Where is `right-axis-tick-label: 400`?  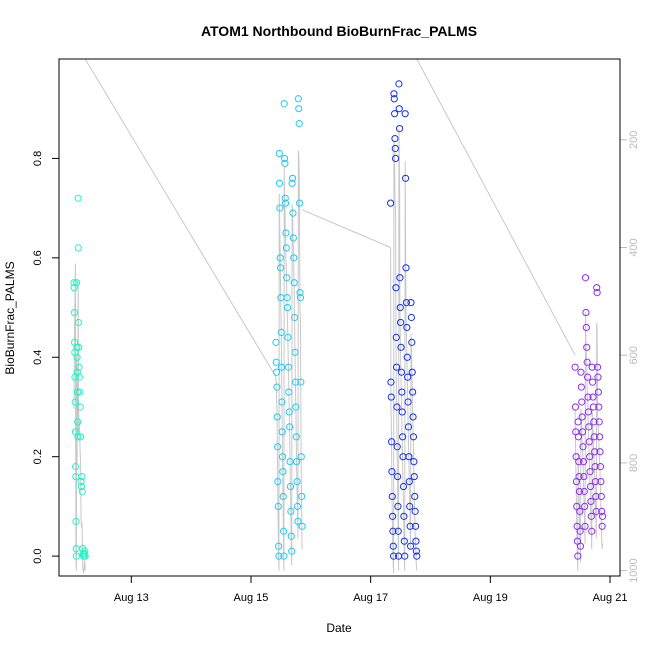 right-axis-tick-label: 400 is located at coordinates (634, 247).